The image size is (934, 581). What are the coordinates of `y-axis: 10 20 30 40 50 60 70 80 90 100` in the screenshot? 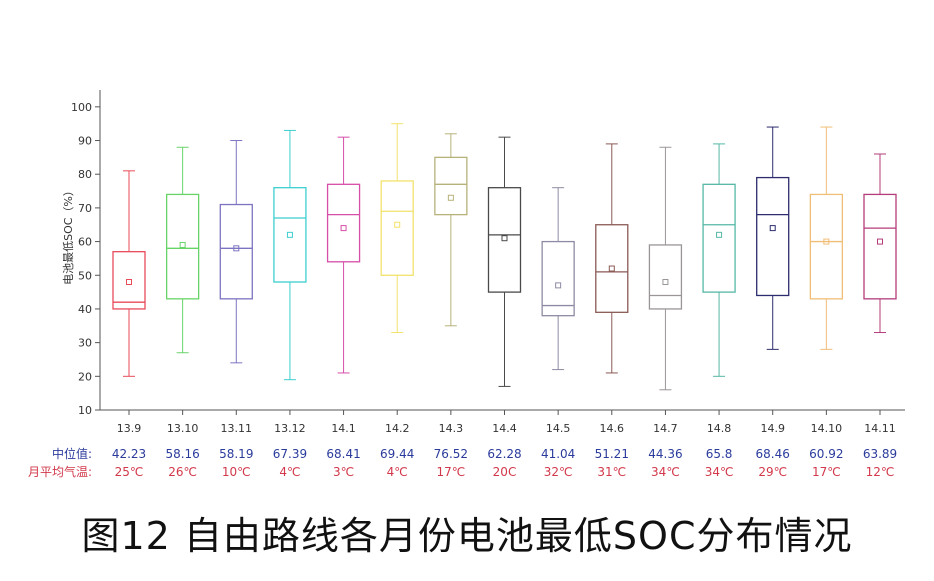 It's located at (86, 253).